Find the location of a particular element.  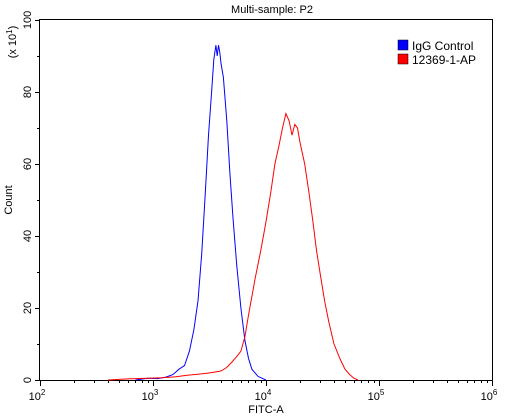

y-multiplier-label: (x 101) is located at coordinates (12, 42).